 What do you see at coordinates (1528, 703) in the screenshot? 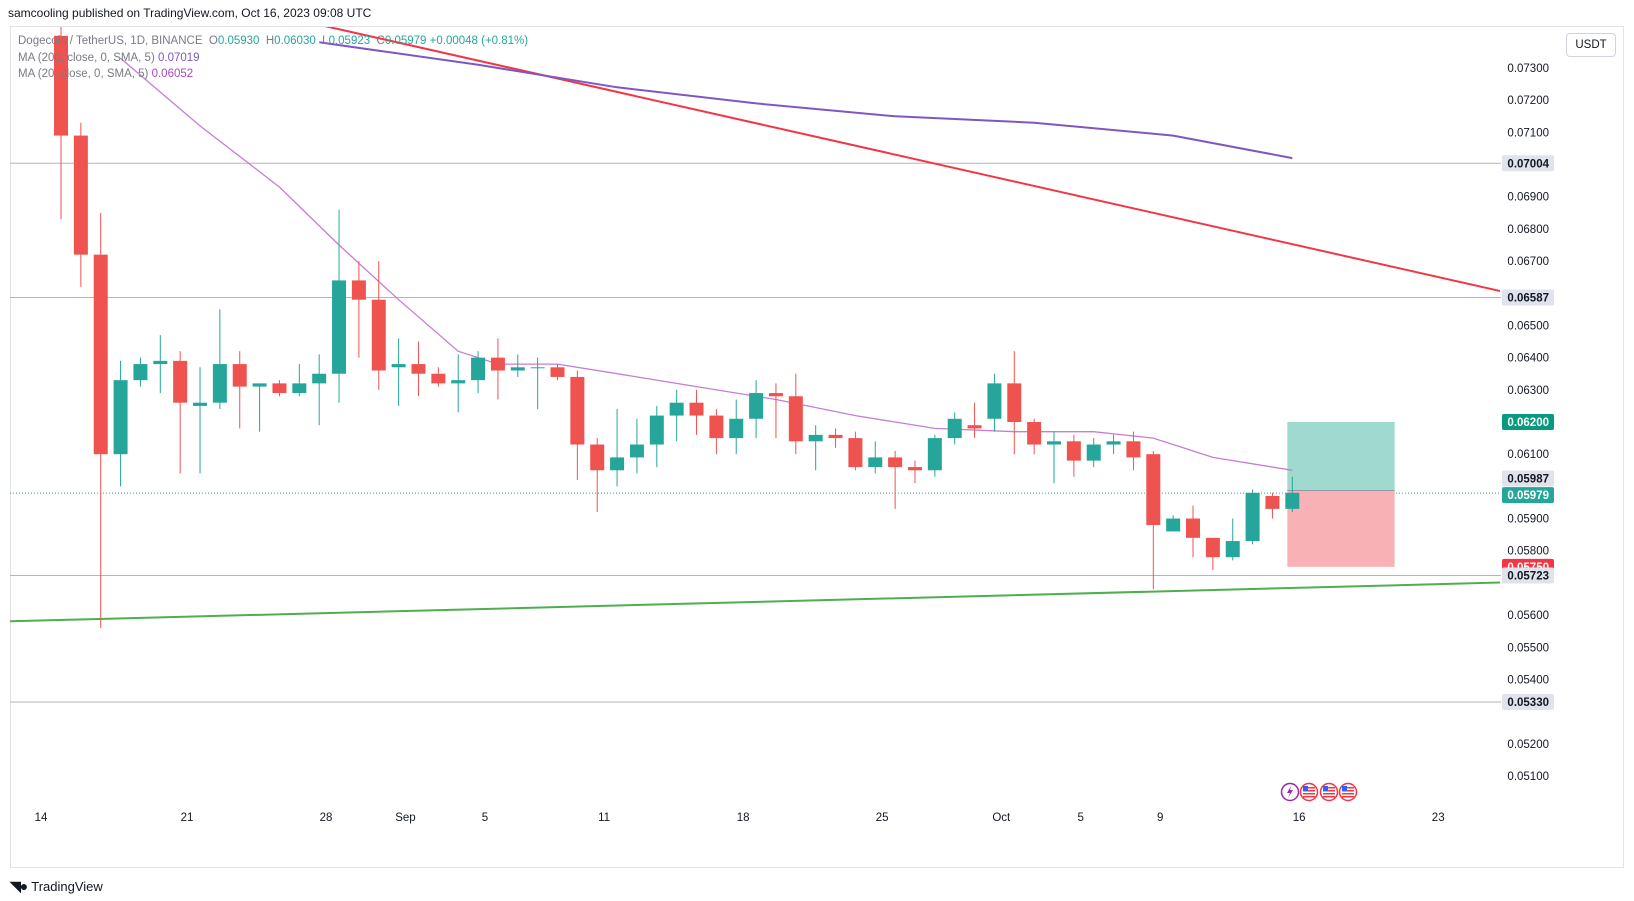
I see `price-label-text: 0.05330` at bounding box center [1528, 703].